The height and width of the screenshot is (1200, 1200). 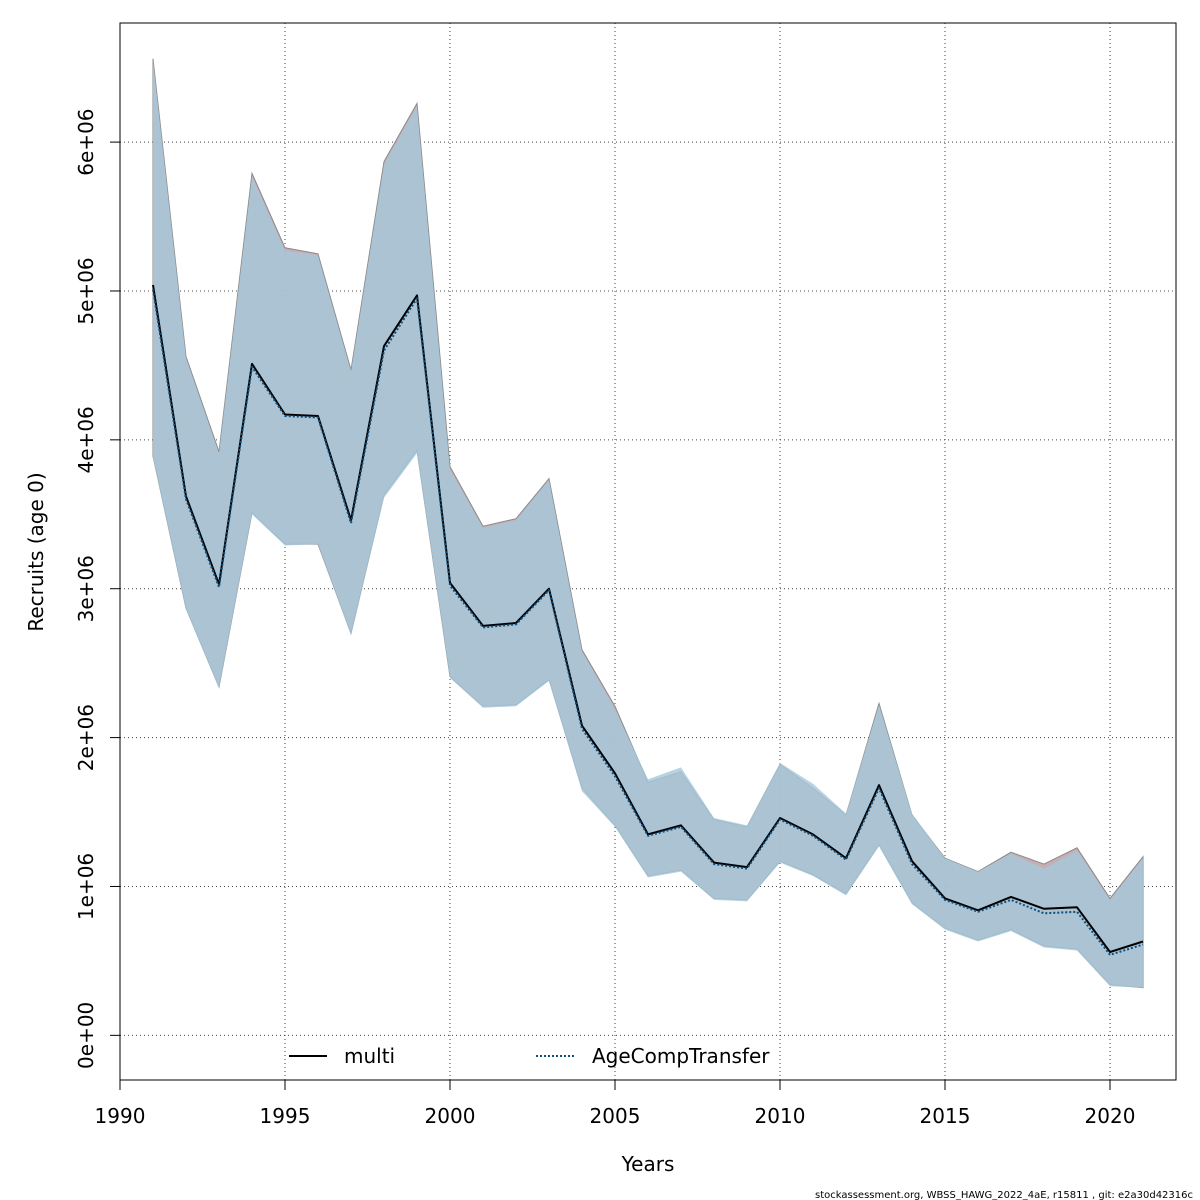 What do you see at coordinates (86, 439) in the screenshot?
I see `y-tick-label: 4e+06` at bounding box center [86, 439].